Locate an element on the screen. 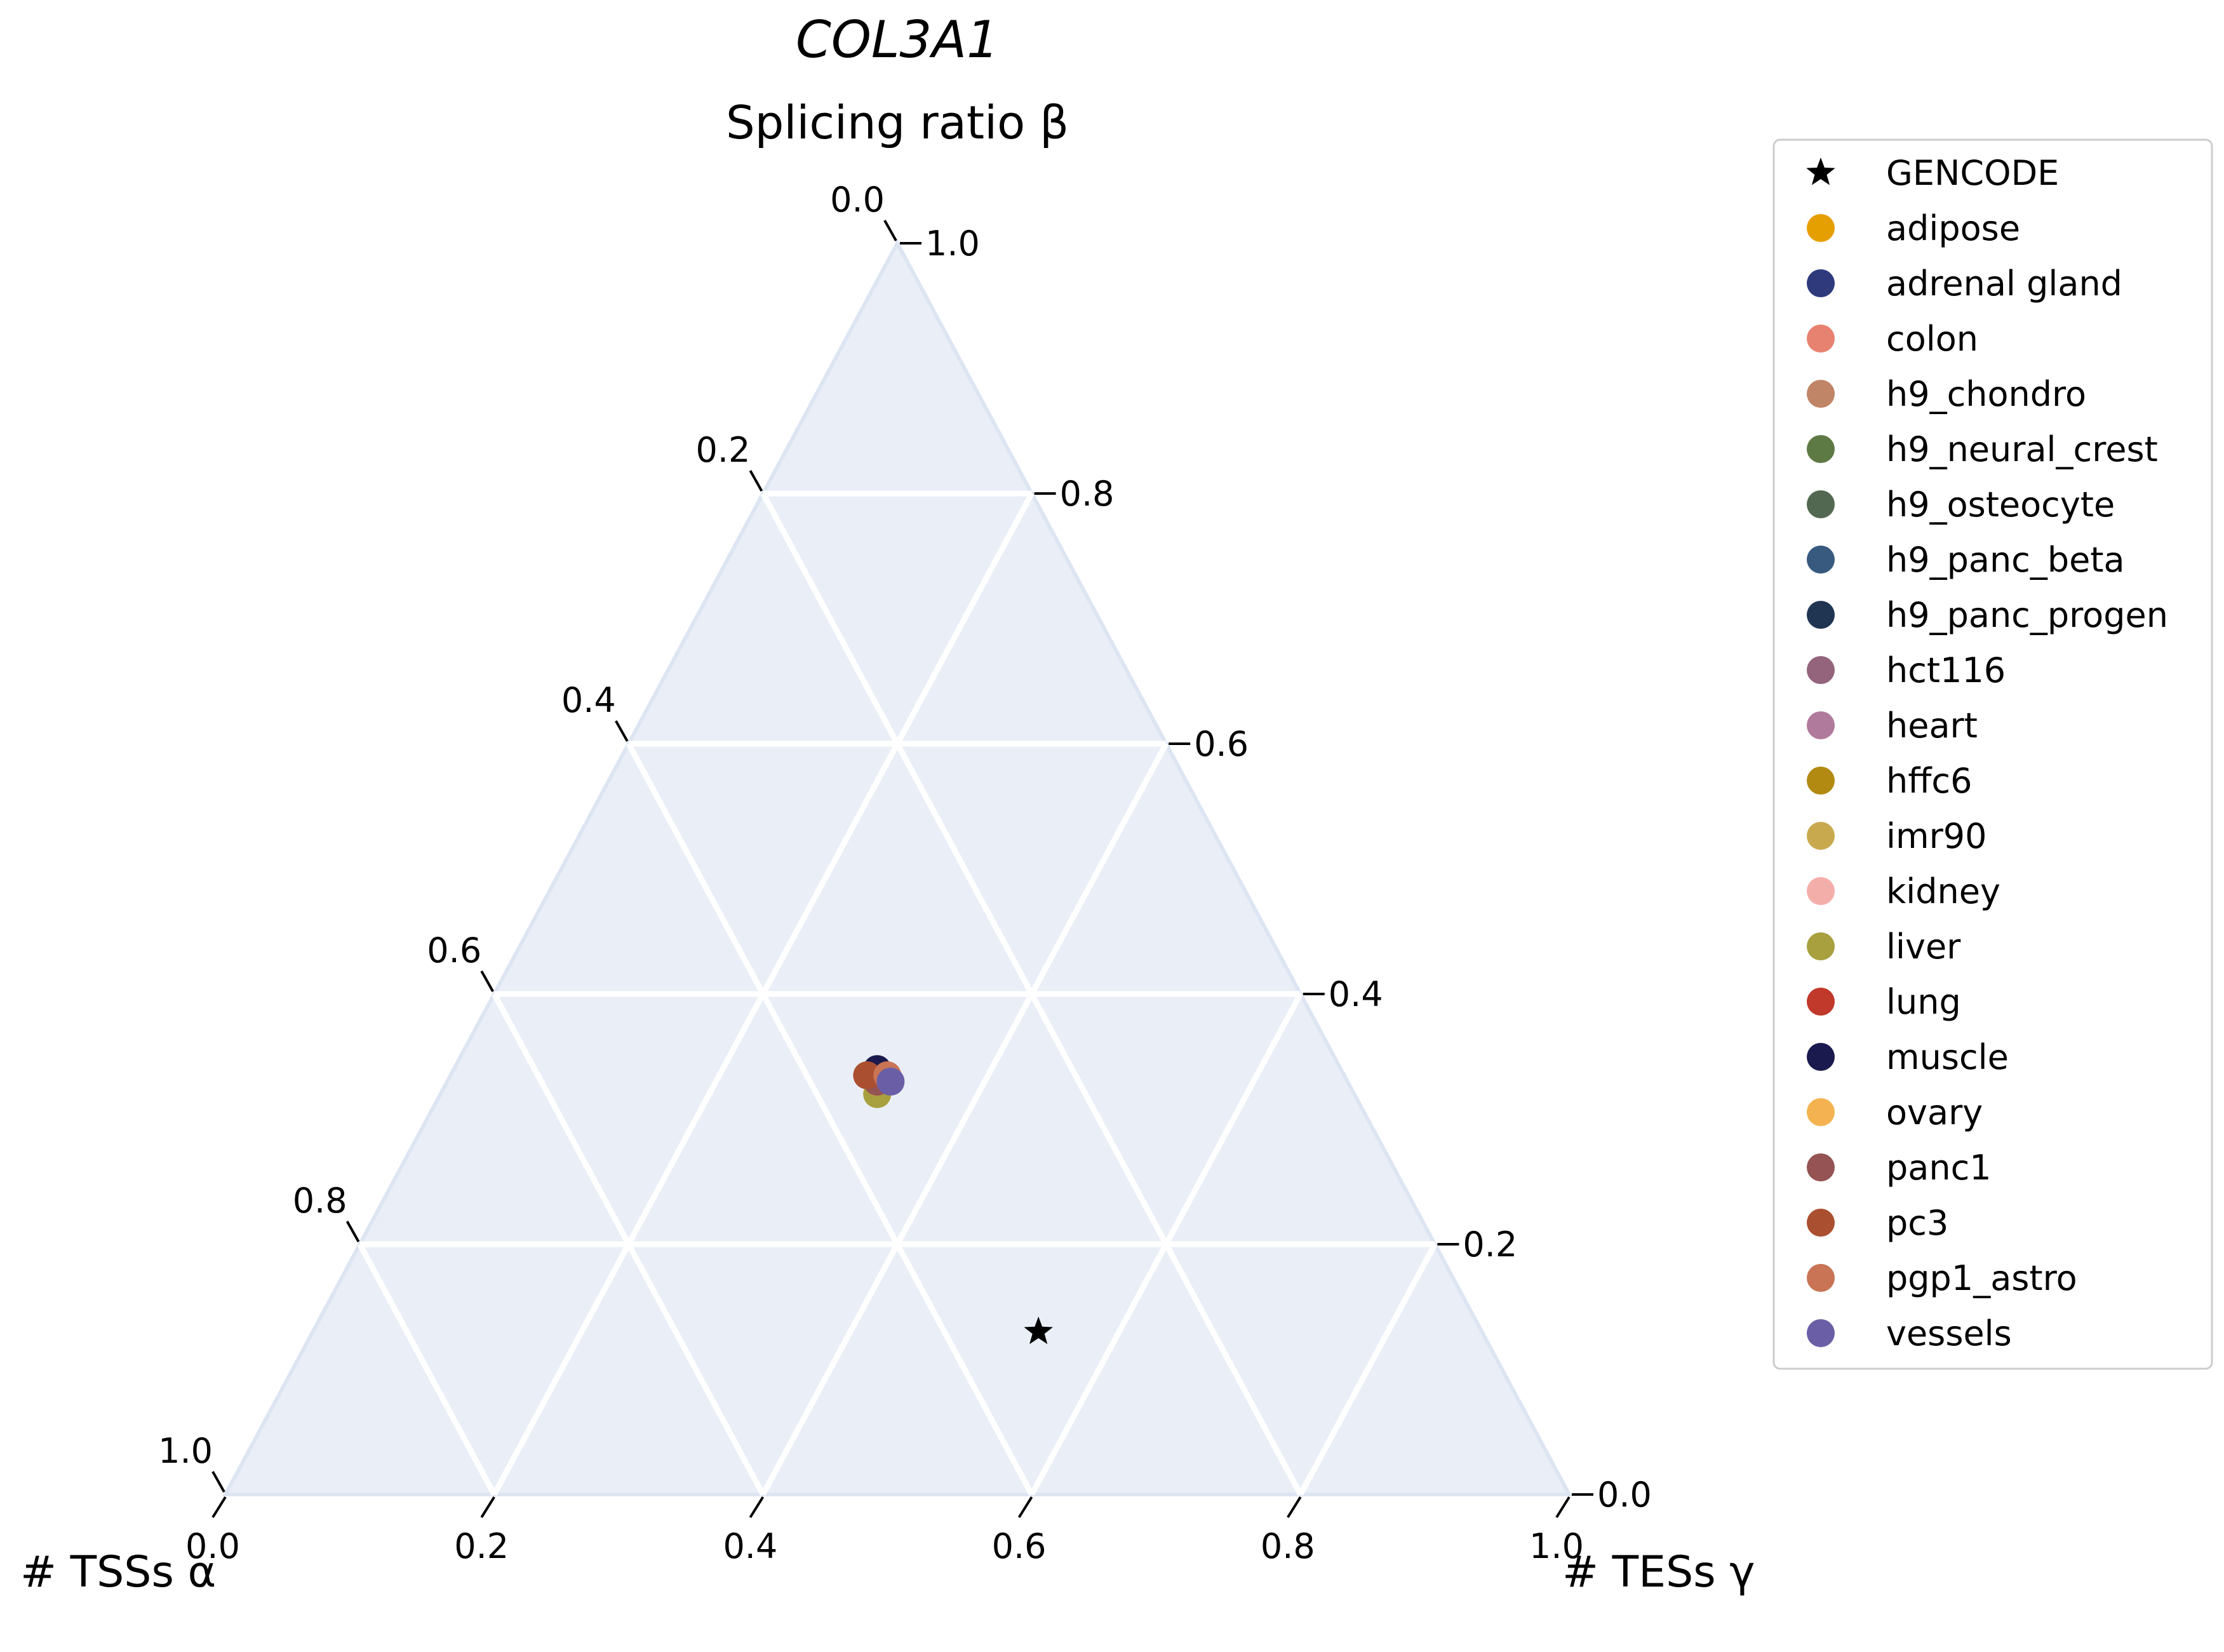 The width and height of the screenshot is (2224, 1652). legend-label-h9-neural-crest: h9_neural_crest is located at coordinates (2022, 449).